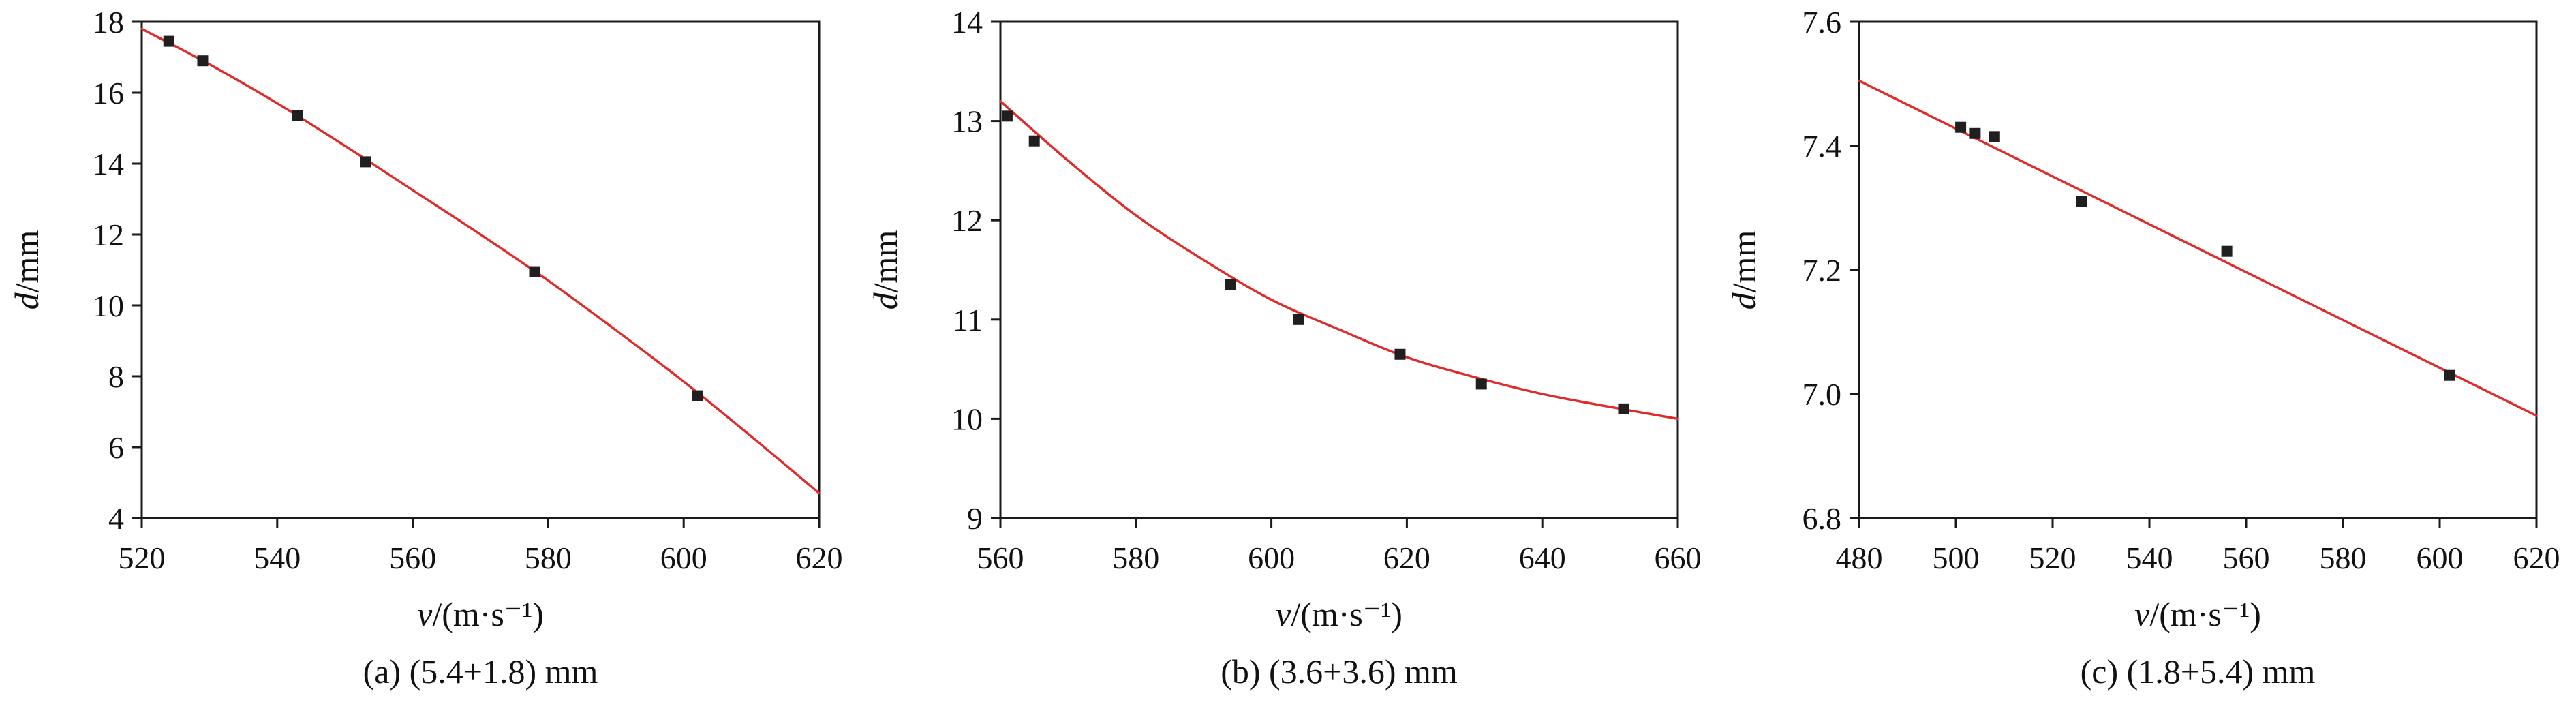 The image size is (2576, 713). I want to click on x-tick-label: 660, so click(1678, 558).